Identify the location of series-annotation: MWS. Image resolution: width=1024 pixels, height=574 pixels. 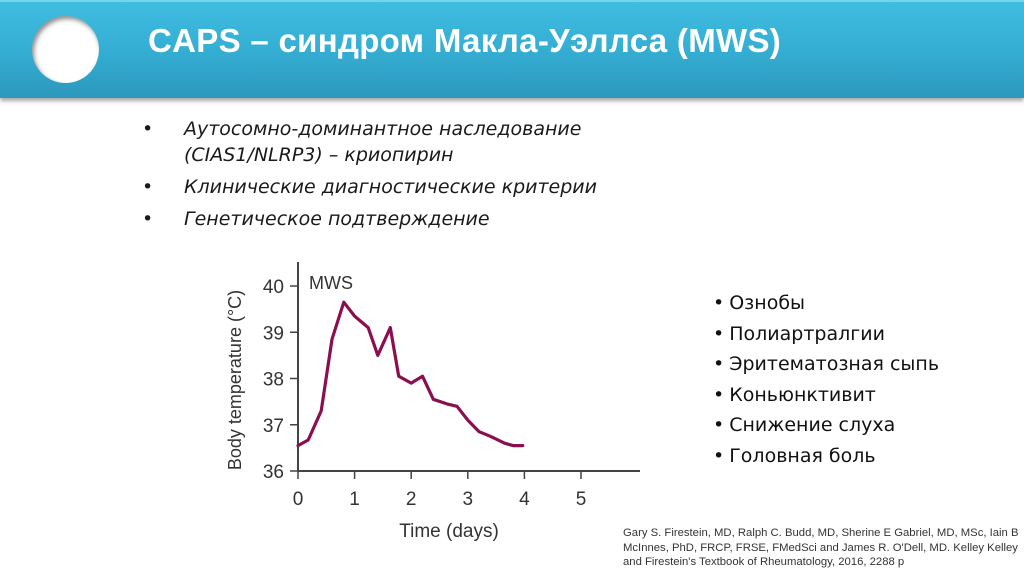
(331, 283).